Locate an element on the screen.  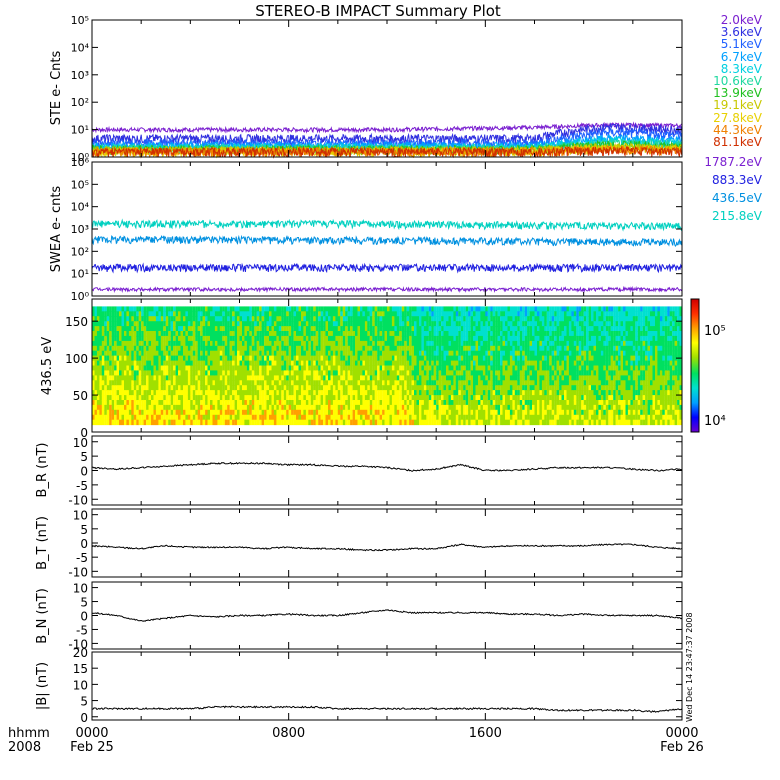
series-line-5.1keV is located at coordinates (387, 139).